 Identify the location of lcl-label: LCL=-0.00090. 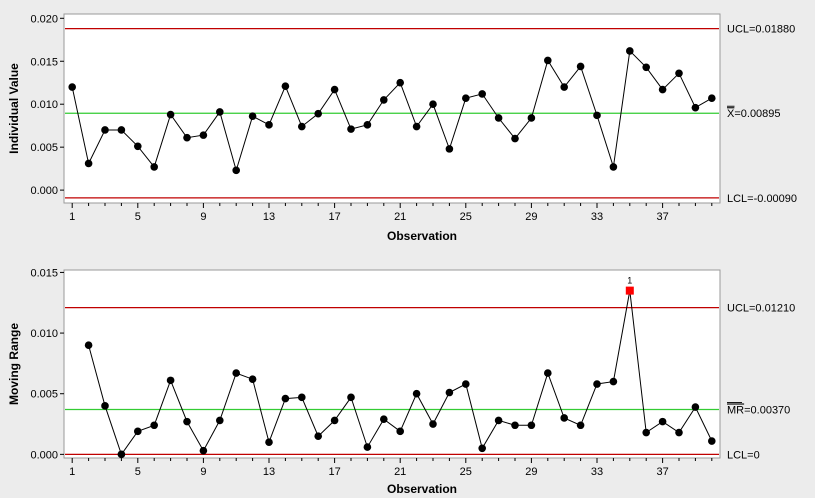
(762, 199).